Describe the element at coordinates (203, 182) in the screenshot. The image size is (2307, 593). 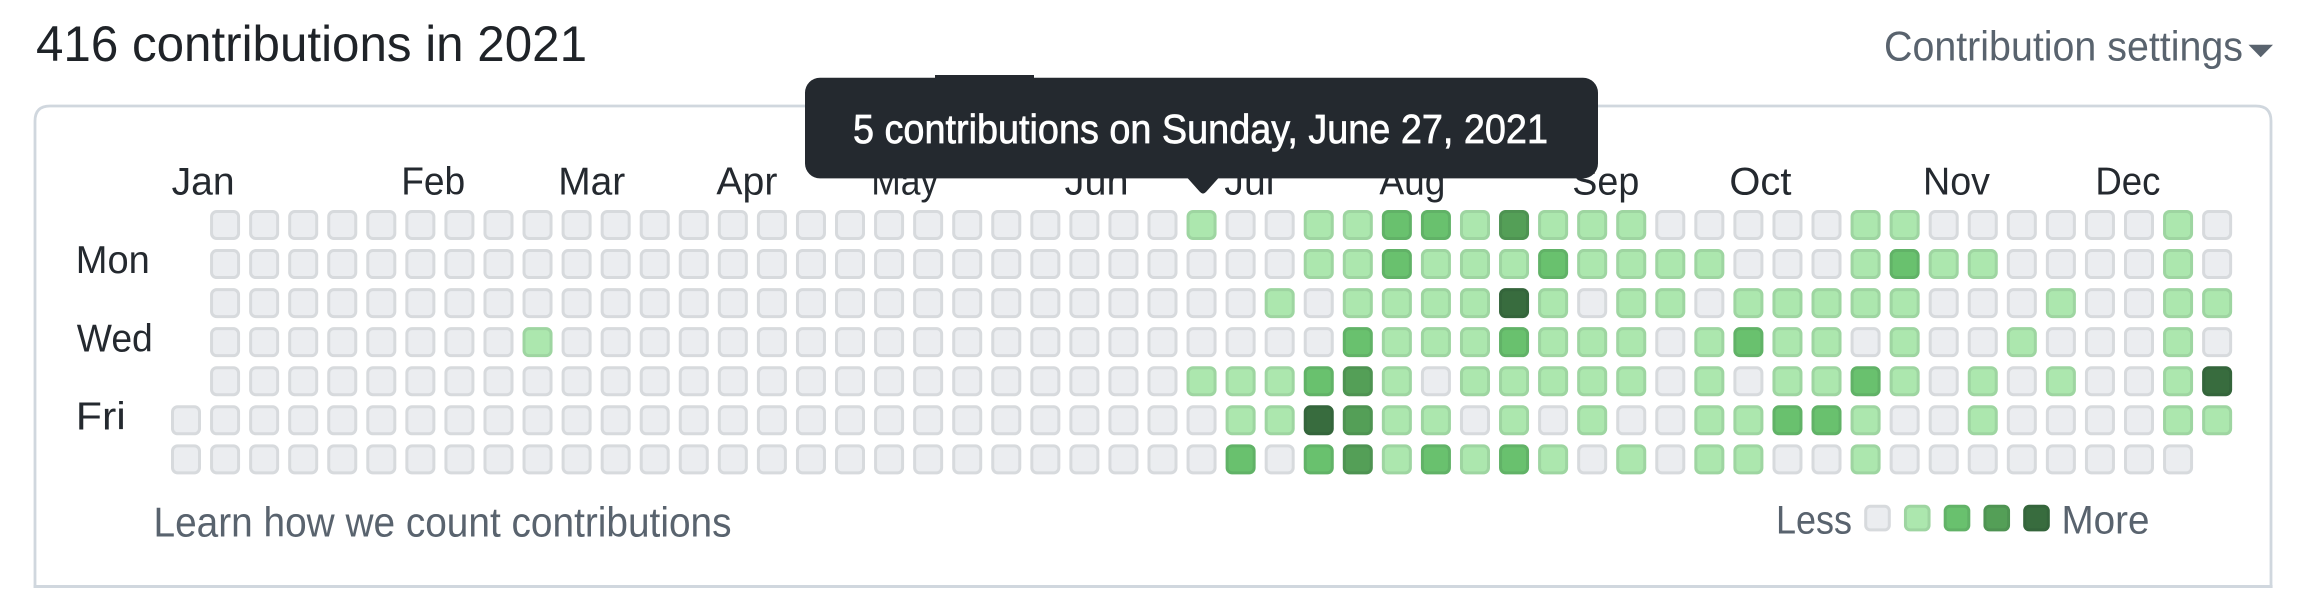
I see `svg-text: Jan` at that location.